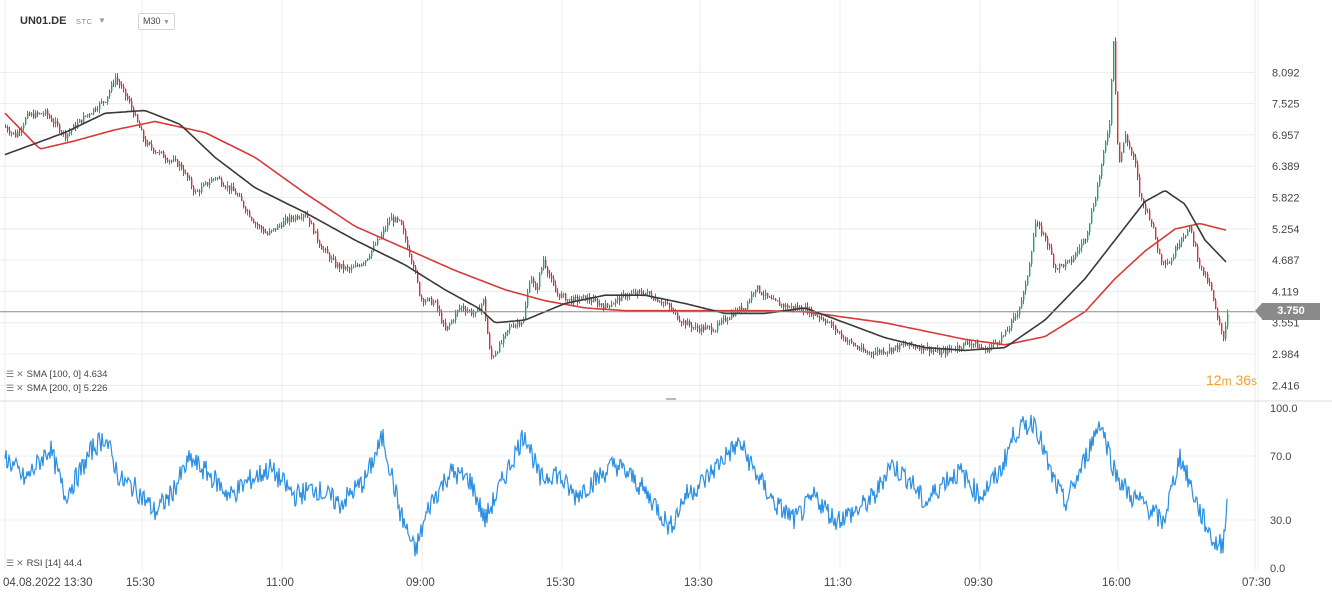 Image resolution: width=1332 pixels, height=599 pixels. What do you see at coordinates (156, 21) in the screenshot?
I see `timeframe-button: M30 ▼` at bounding box center [156, 21].